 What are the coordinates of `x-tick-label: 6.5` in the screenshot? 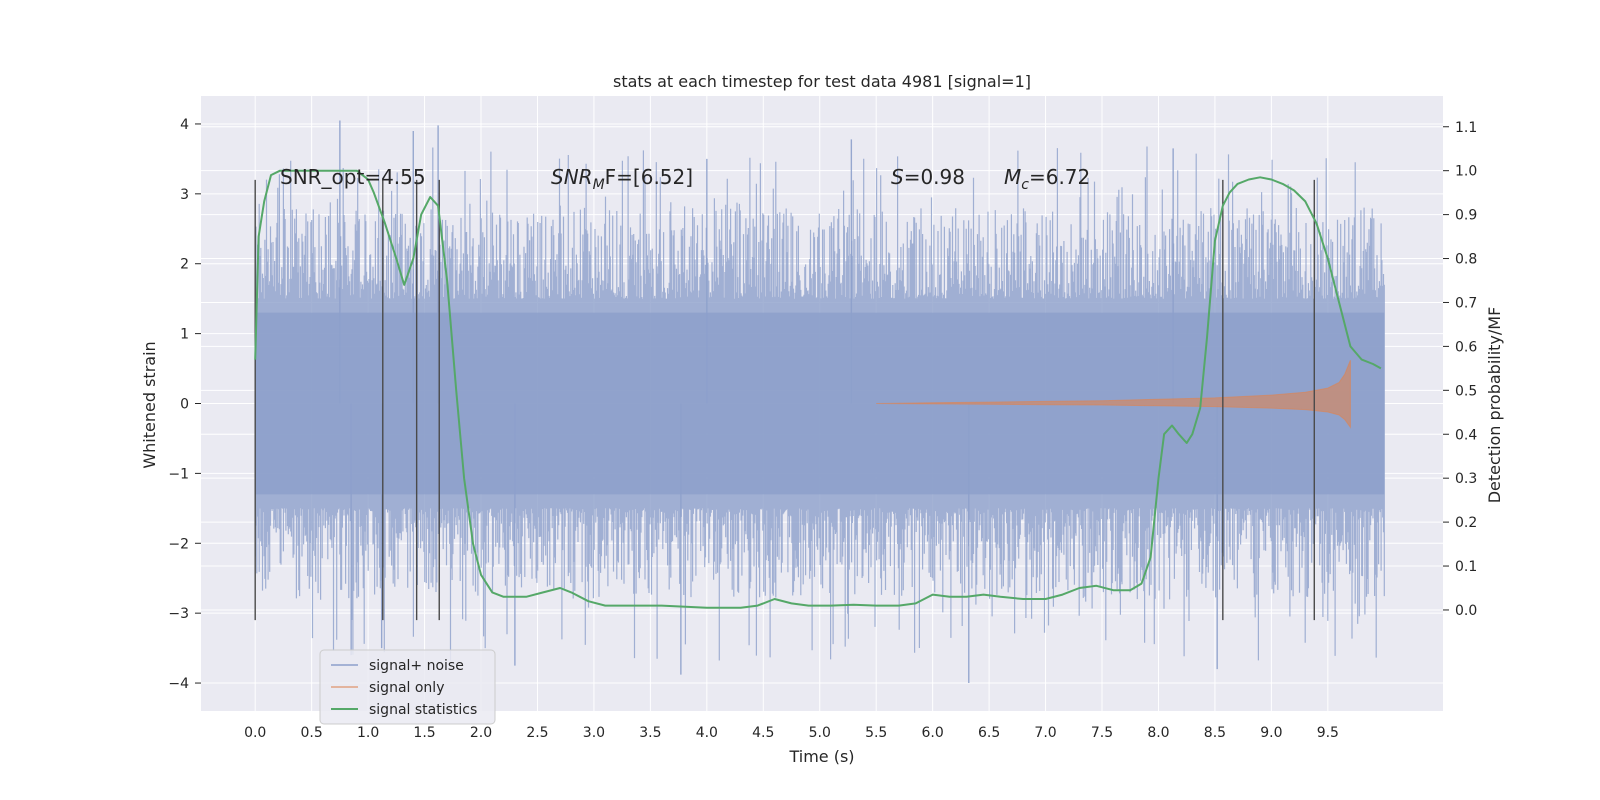 It's located at (989, 733).